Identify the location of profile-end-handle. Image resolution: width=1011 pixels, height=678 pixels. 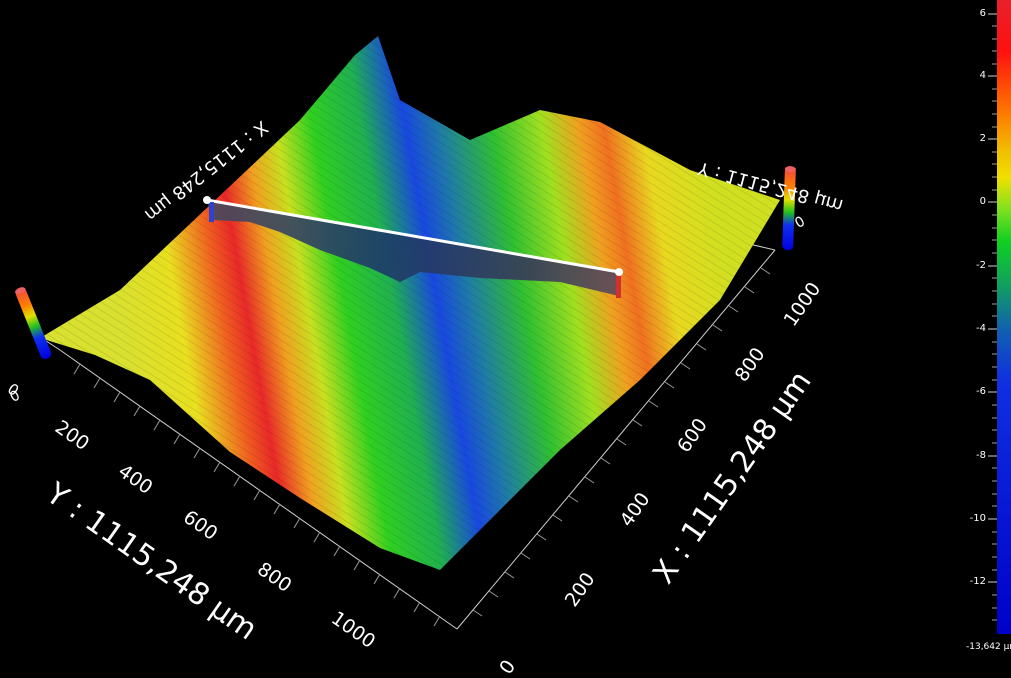
(619, 272).